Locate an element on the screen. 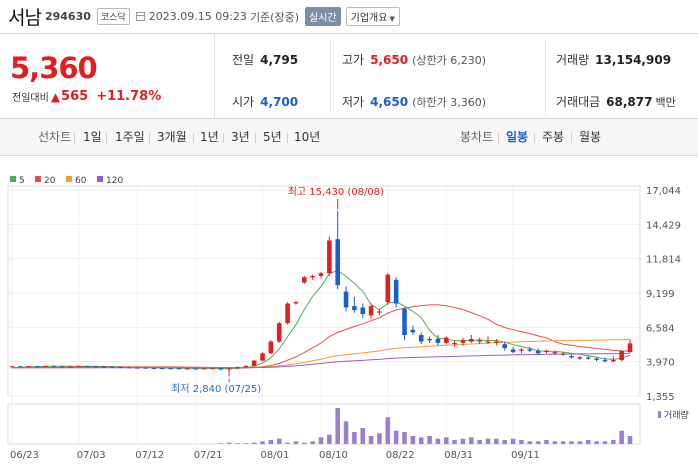 This screenshot has width=698, height=474. y-tick-label: 14,429 is located at coordinates (663, 225).